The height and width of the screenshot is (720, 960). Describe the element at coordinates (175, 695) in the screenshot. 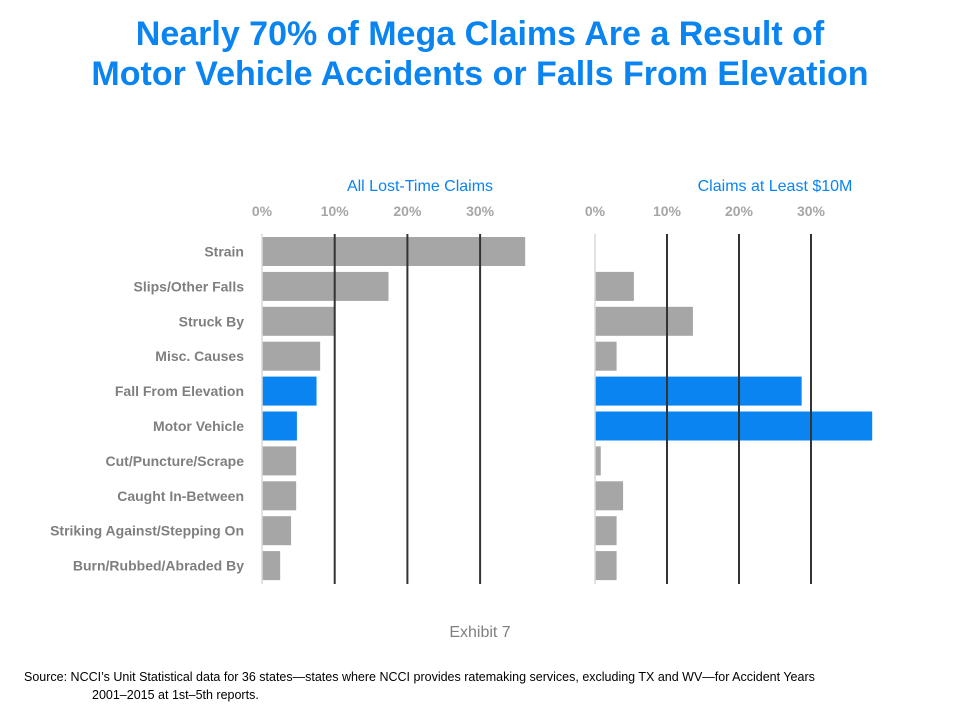

I see `source-line-2: 2001–2015 at 1st–5th reports.` at that location.